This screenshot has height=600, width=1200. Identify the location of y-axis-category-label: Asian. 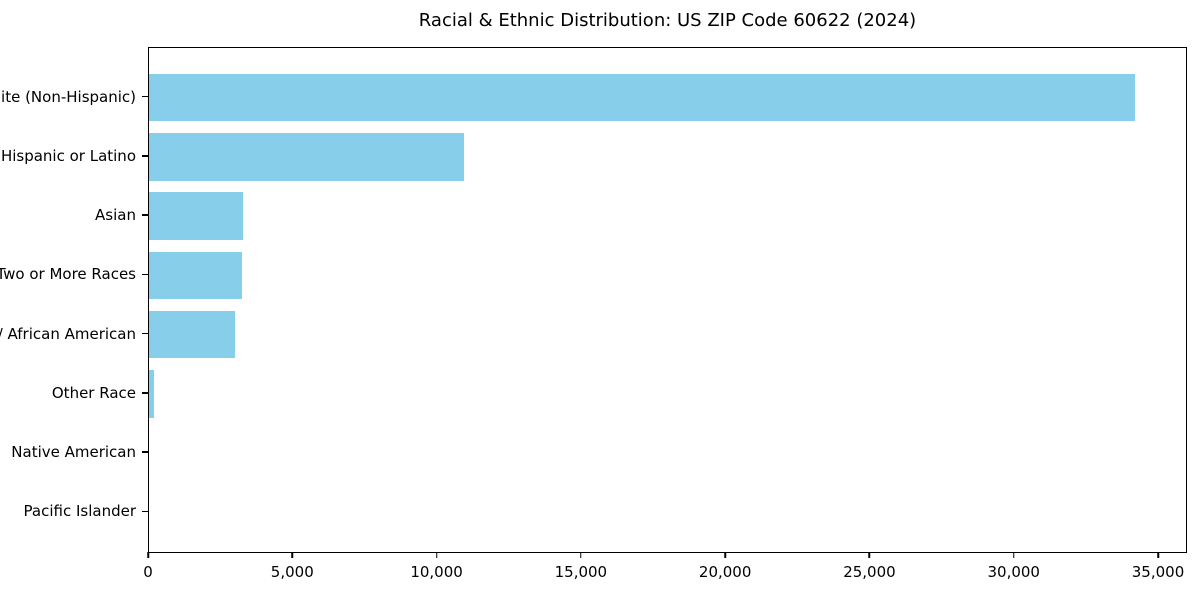
(115, 215).